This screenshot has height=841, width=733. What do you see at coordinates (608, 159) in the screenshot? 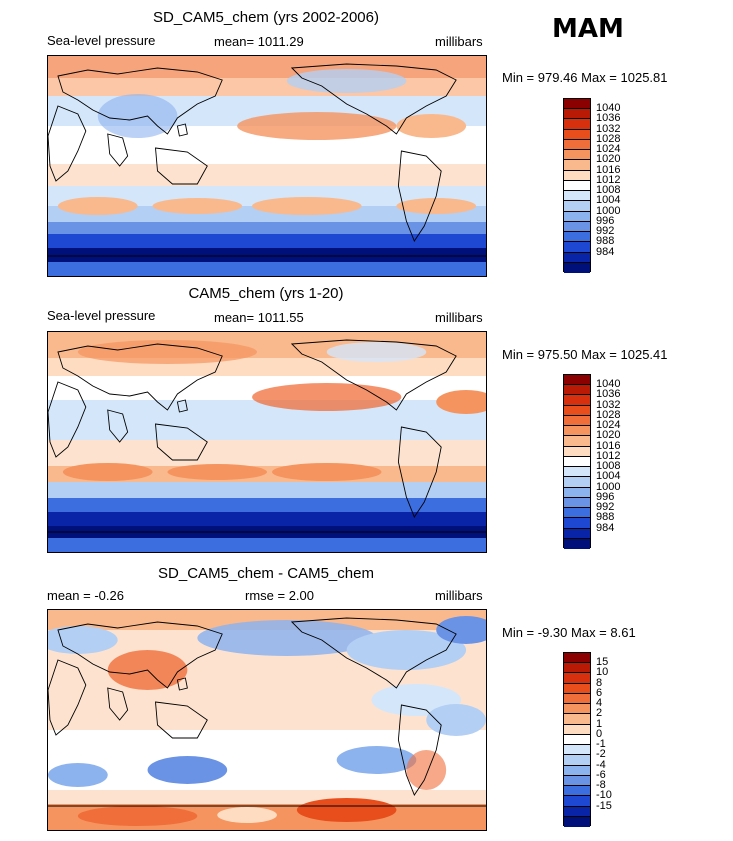
I see `panel-1-colorbar-tick: 1020` at bounding box center [608, 159].